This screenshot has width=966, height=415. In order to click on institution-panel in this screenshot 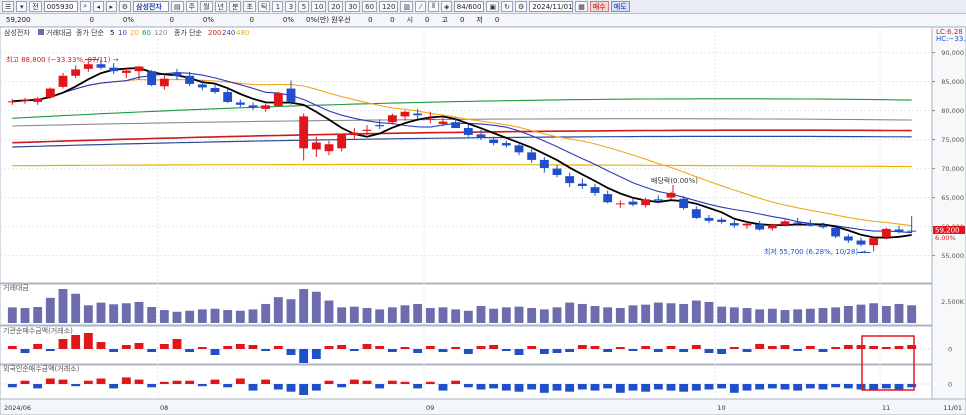, I will do `click(466, 345)`.